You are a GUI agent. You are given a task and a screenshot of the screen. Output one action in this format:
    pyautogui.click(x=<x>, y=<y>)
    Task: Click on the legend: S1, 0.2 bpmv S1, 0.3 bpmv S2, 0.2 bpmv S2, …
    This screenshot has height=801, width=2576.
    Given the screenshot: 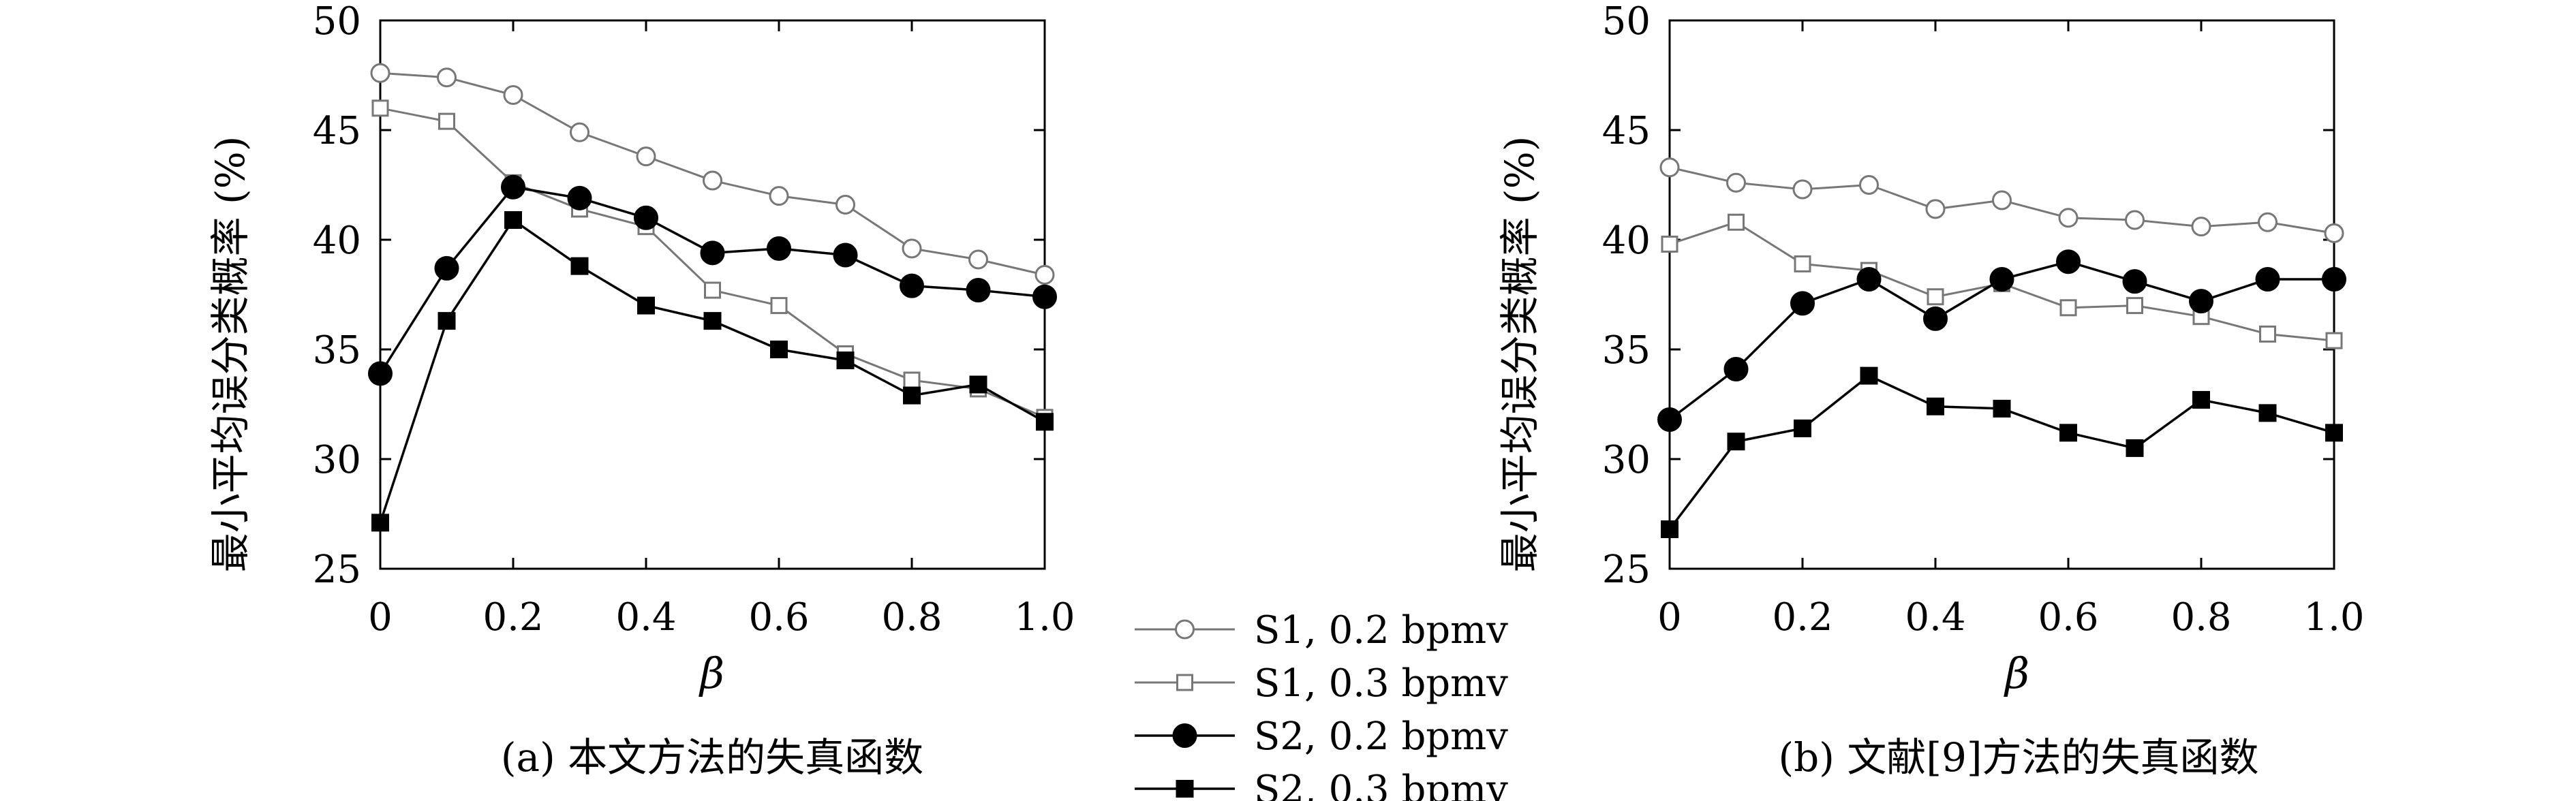 What is the action you would take?
    pyautogui.click(x=1321, y=705)
    